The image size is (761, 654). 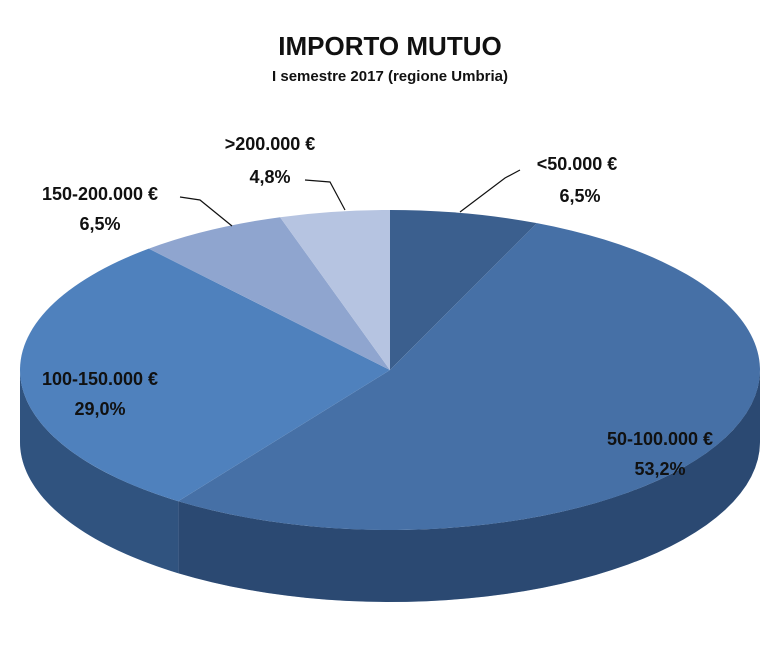 I want to click on slice-label: 100-150.000 €, so click(x=100, y=379).